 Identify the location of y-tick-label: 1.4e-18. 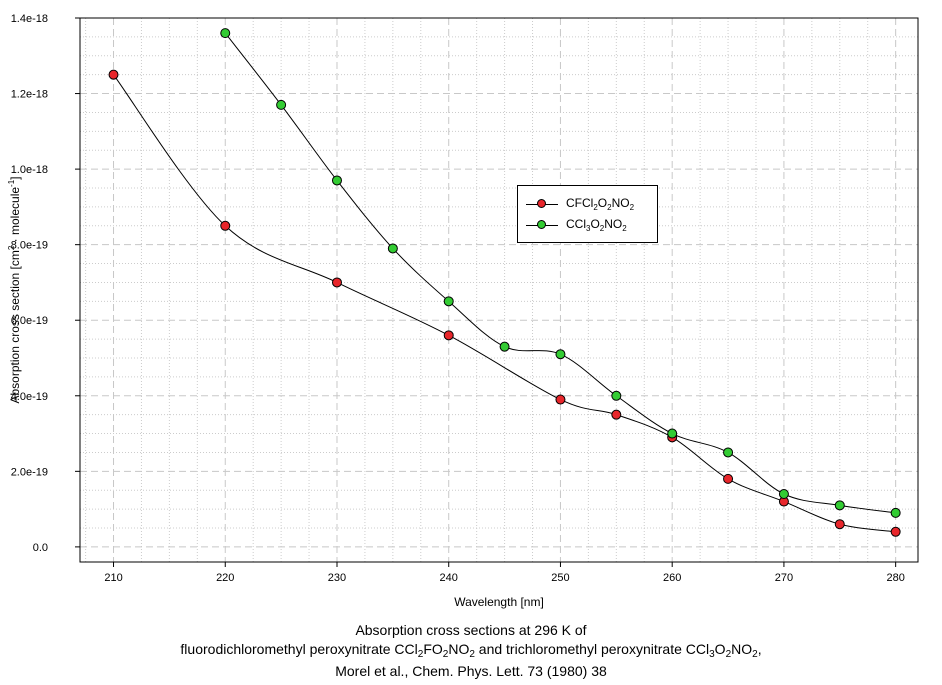
(29, 19).